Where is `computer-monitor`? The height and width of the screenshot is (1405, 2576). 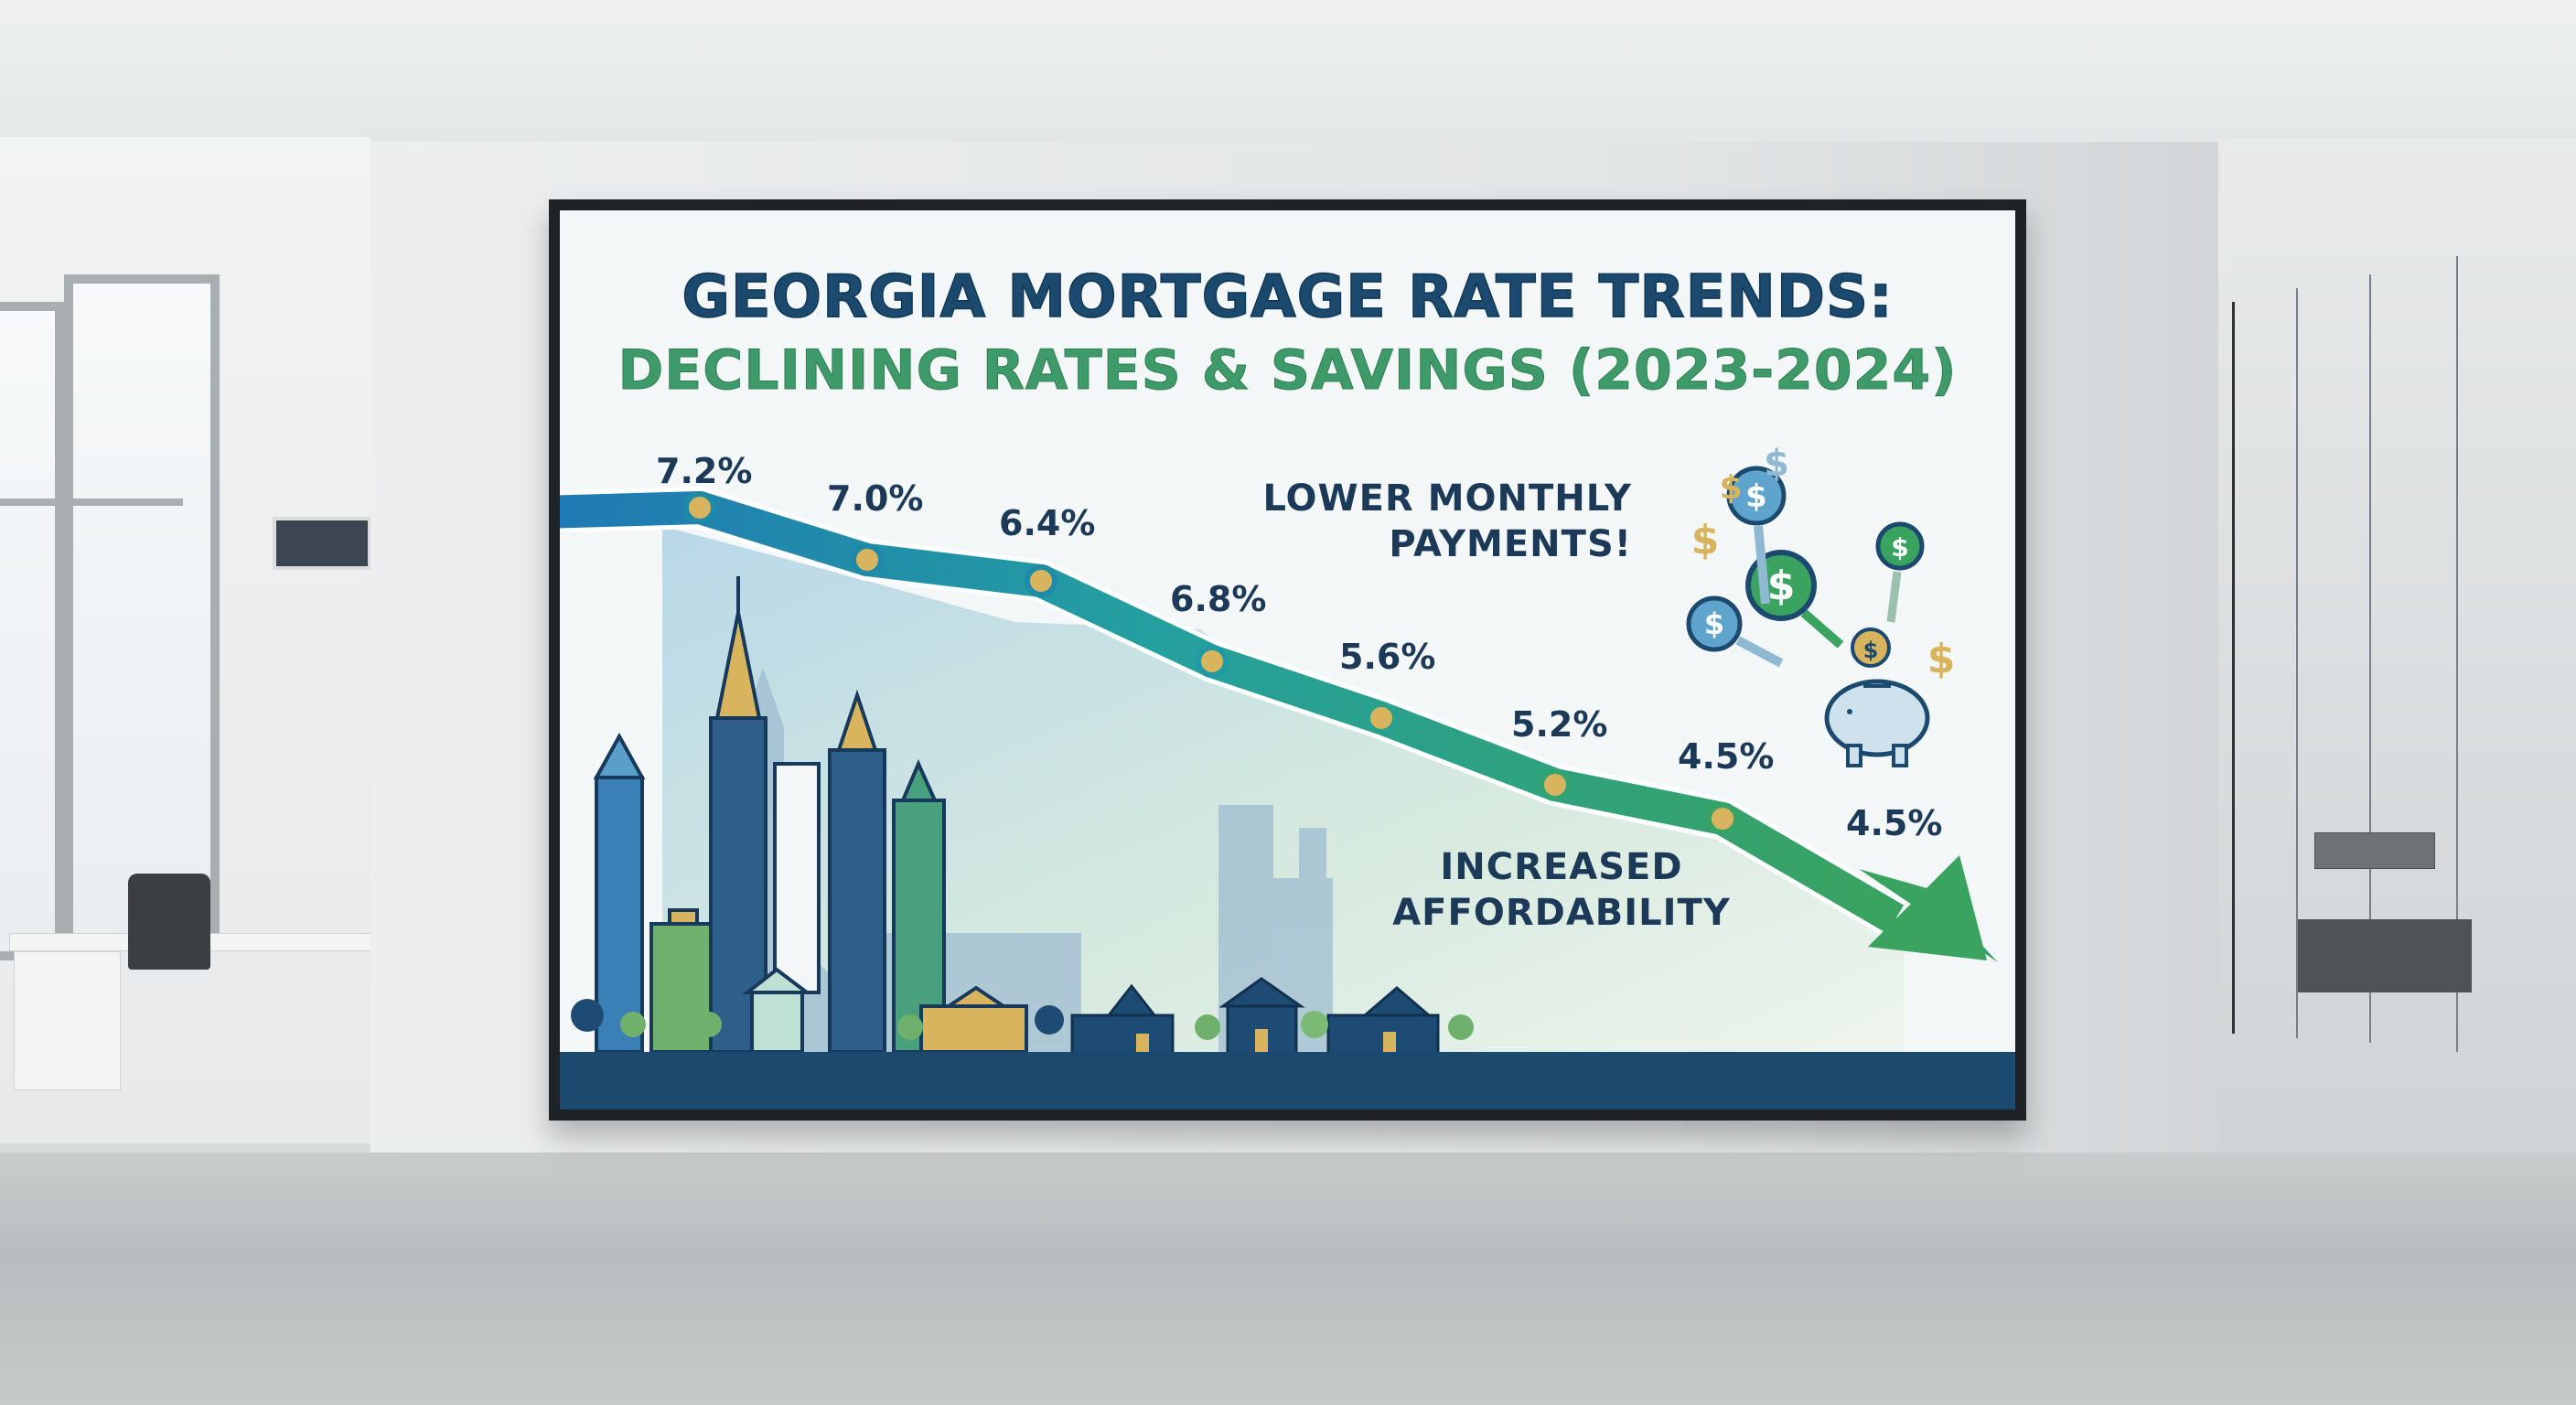 computer-monitor is located at coordinates (322, 543).